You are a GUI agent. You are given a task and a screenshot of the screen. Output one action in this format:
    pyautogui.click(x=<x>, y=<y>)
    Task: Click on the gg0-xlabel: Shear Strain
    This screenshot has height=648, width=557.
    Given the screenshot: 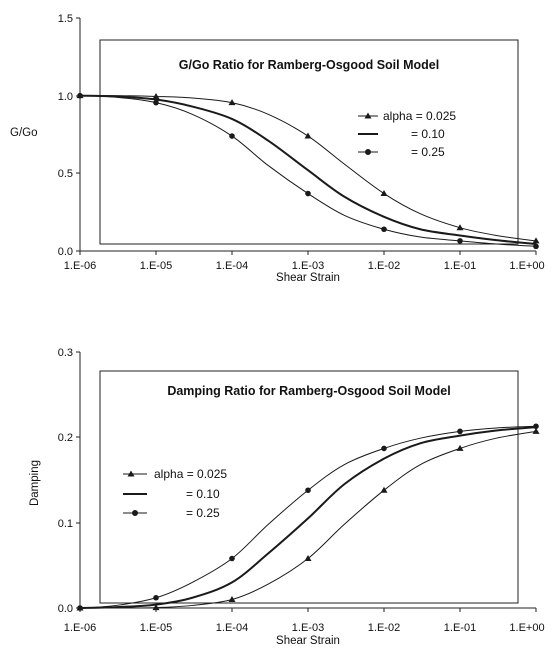 What is the action you would take?
    pyautogui.click(x=308, y=278)
    